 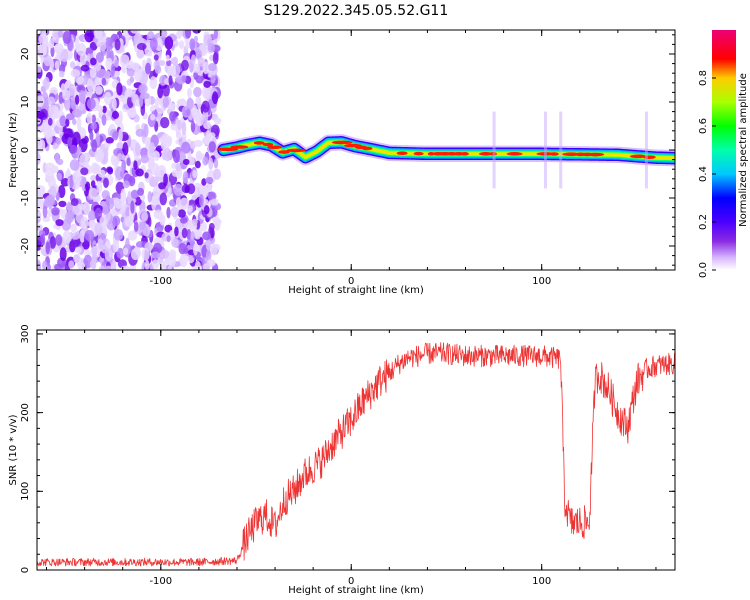 What do you see at coordinates (25, 491) in the screenshot?
I see `snr-ytick-label: 100` at bounding box center [25, 491].